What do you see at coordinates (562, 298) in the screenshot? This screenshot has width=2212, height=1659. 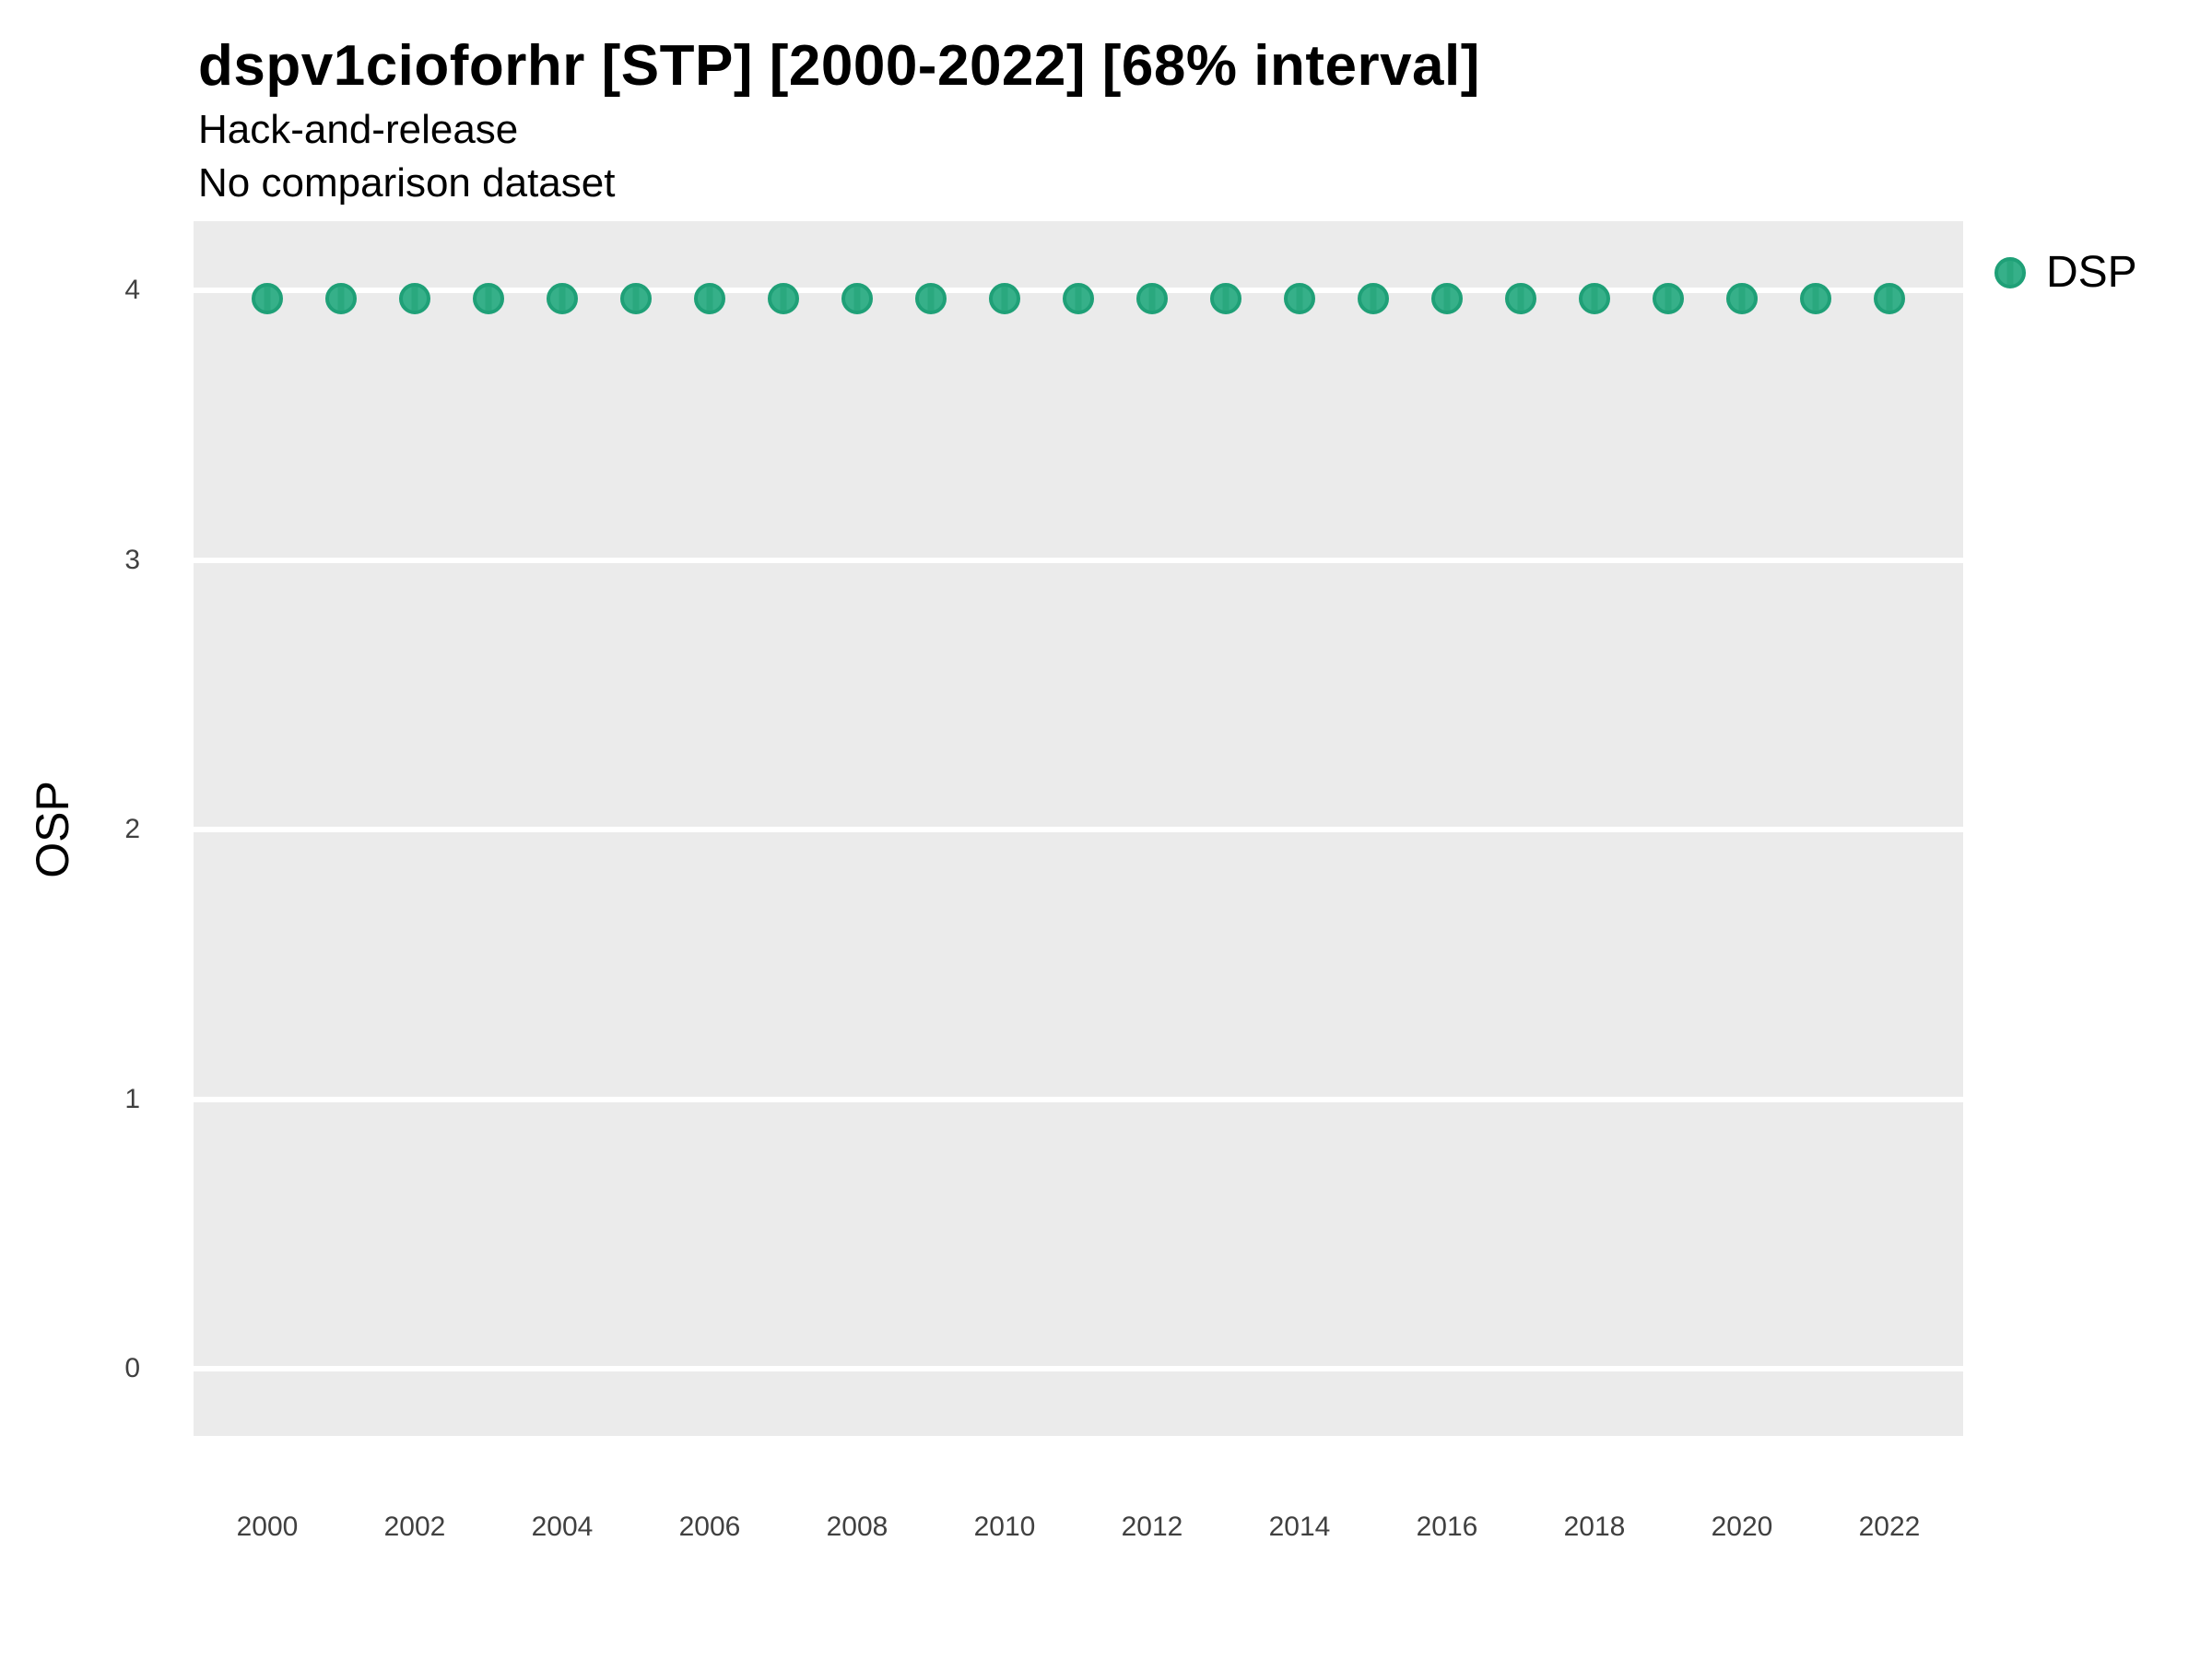 I see `data-point-2004` at bounding box center [562, 298].